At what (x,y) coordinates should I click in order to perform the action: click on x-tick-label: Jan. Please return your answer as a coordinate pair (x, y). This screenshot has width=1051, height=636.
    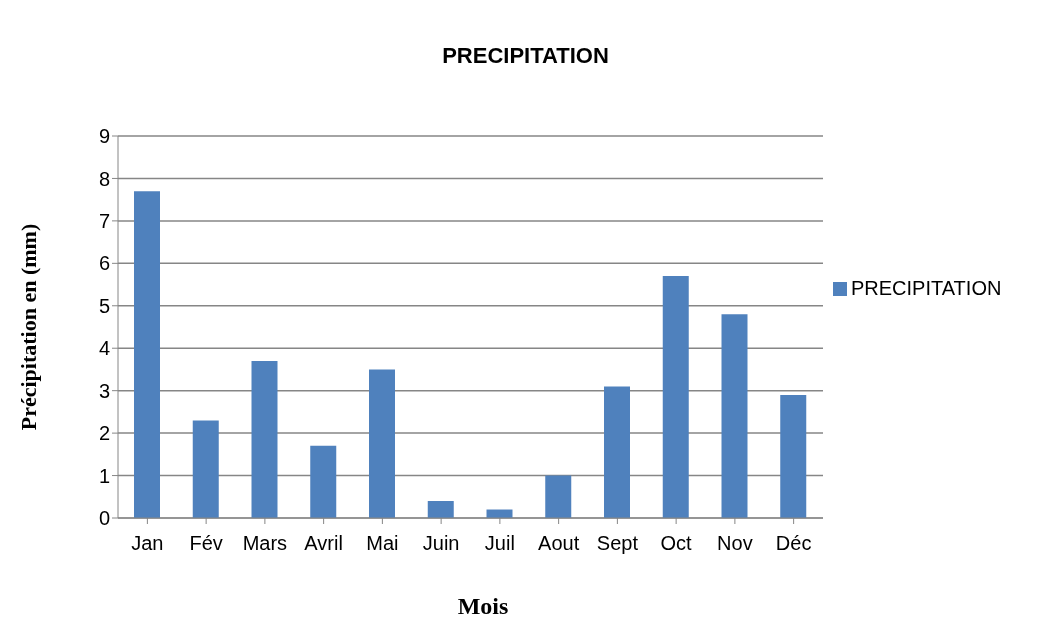
    Looking at the image, I should click on (147, 543).